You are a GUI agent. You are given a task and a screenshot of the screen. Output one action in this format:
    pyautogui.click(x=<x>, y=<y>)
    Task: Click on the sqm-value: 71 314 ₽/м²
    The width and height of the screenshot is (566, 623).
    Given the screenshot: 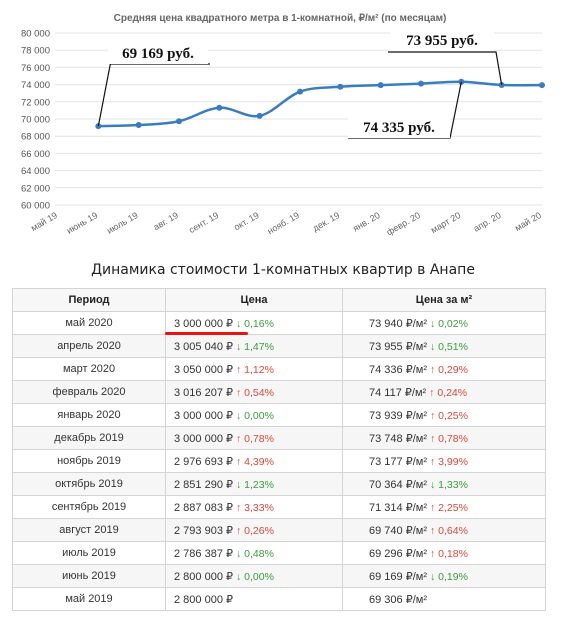 What is the action you would take?
    pyautogui.click(x=398, y=507)
    